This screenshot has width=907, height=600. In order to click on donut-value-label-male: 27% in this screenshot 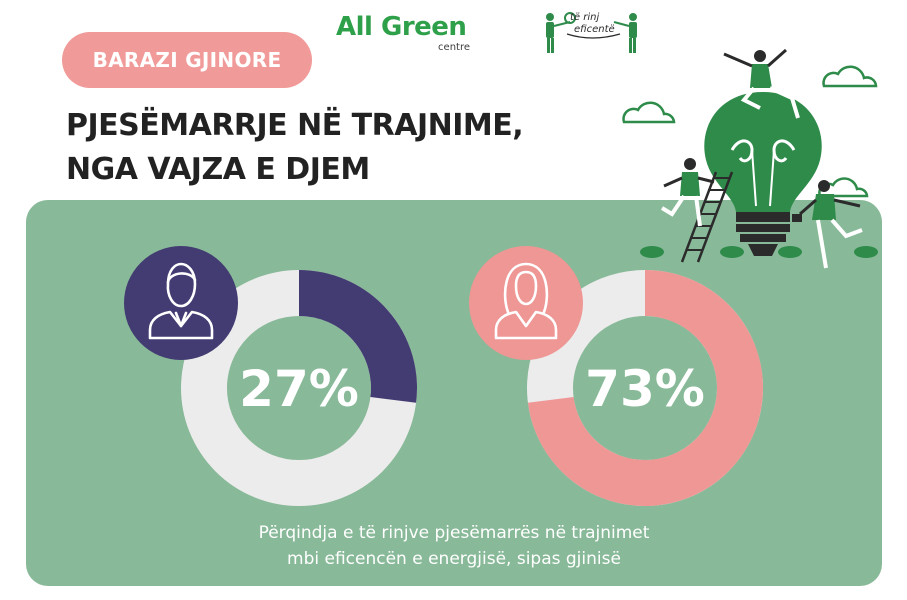, I will do `click(299, 389)`.